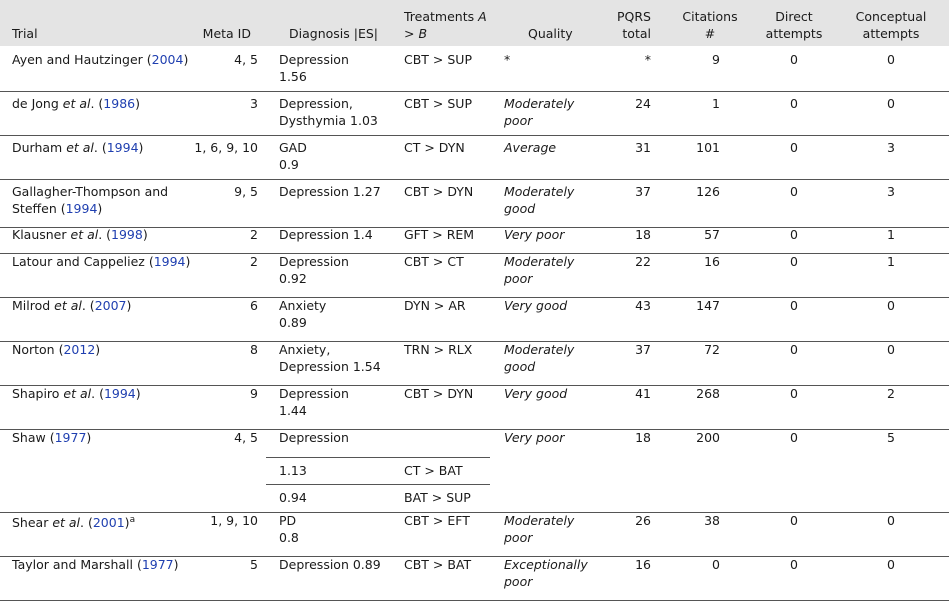  What do you see at coordinates (708, 191) in the screenshot?
I see `citations-count: 126` at bounding box center [708, 191].